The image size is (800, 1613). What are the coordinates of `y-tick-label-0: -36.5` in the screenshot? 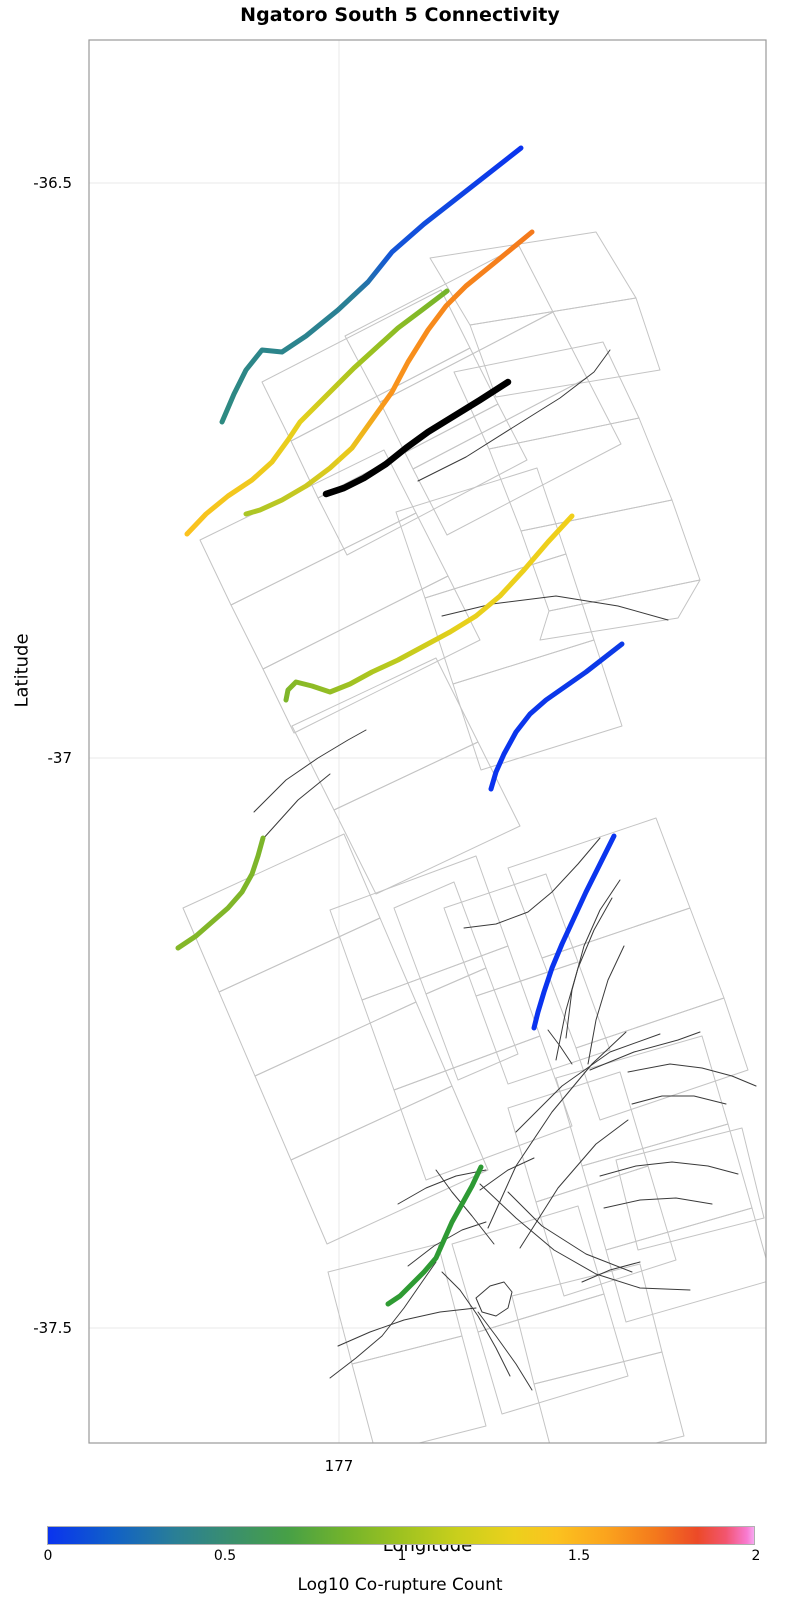 It's located at (52, 183).